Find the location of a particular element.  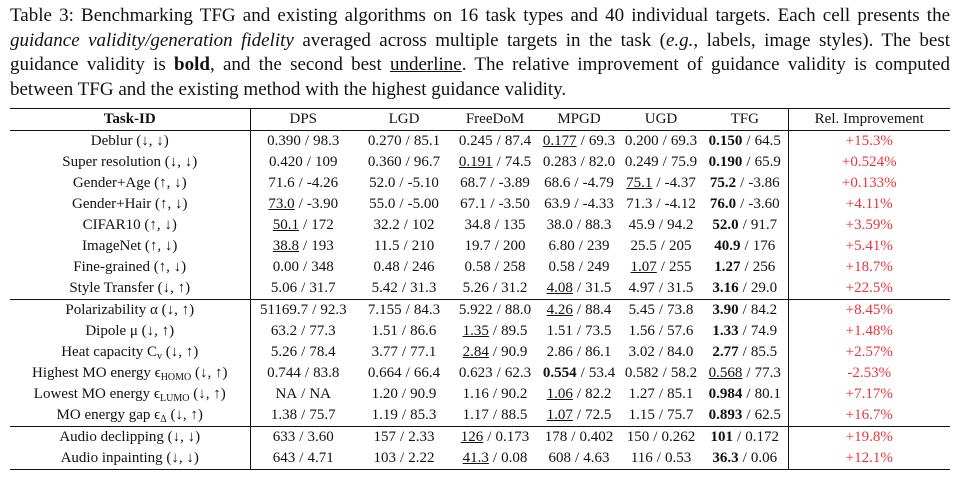

result-cell: 0.150/64.5 is located at coordinates (745, 142).